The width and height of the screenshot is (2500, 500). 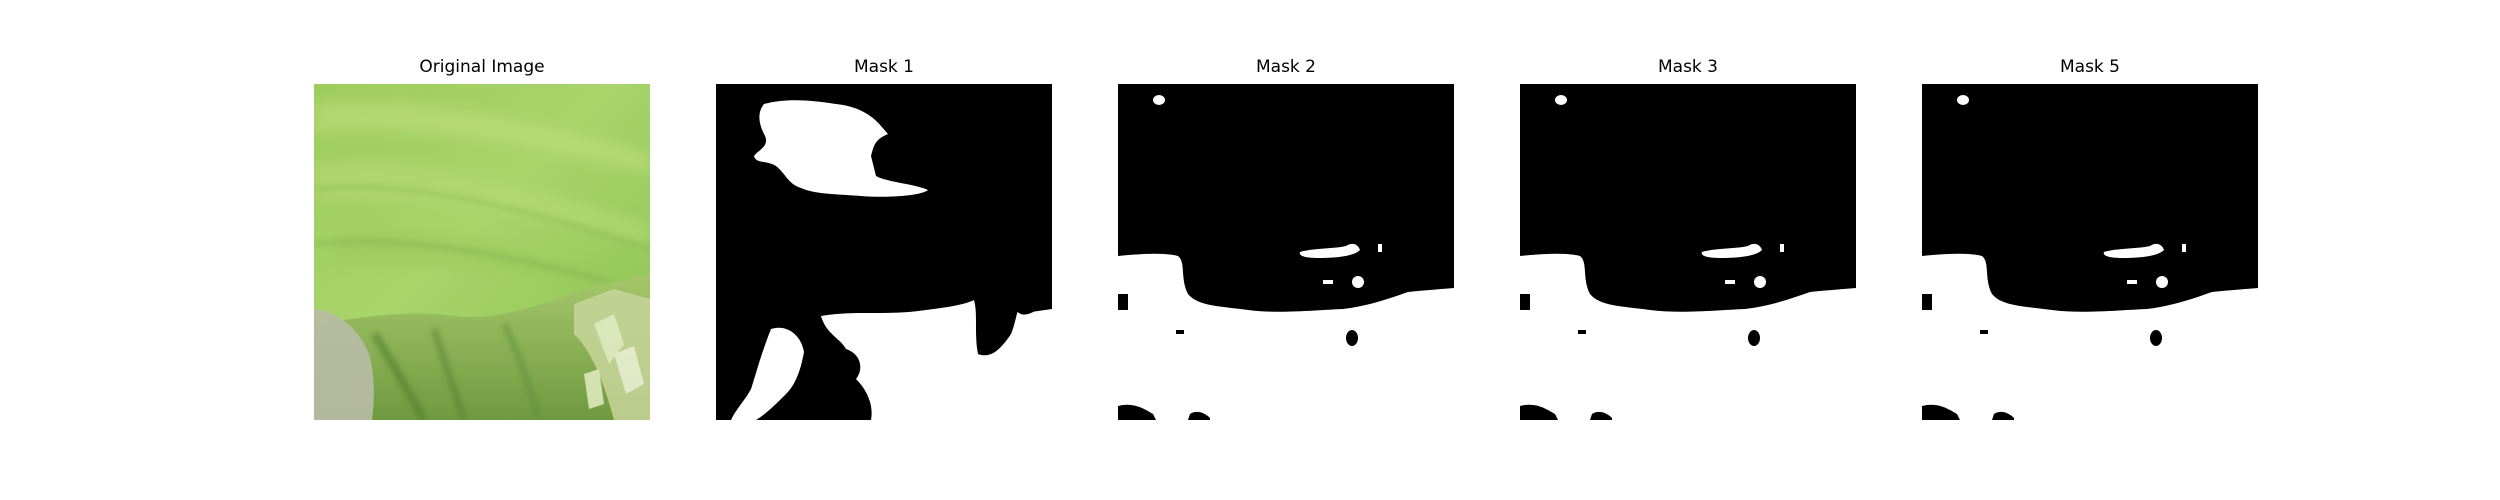 I want to click on panel-title: Original Image, so click(x=482, y=67).